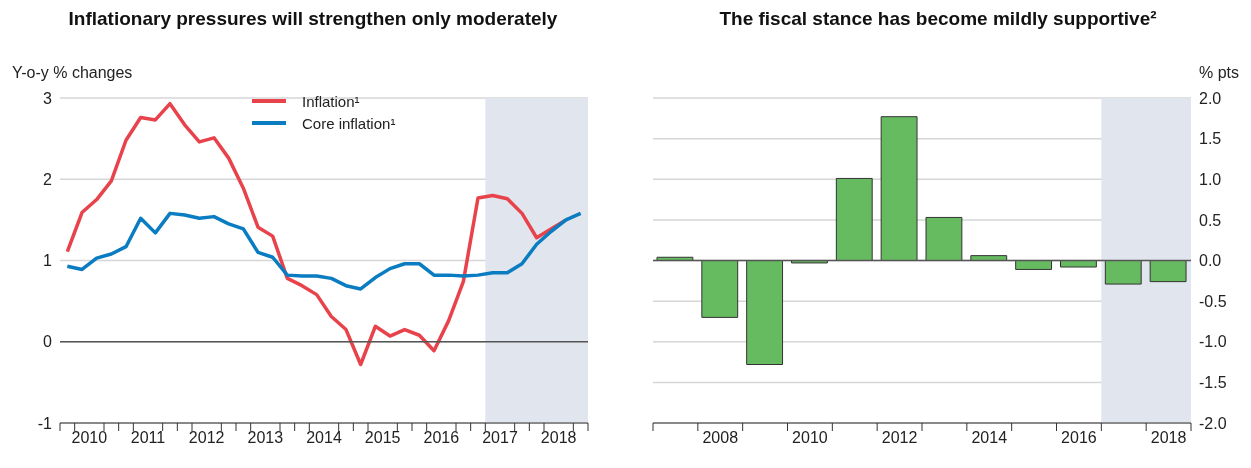 This screenshot has height=468, width=1251. I want to click on y2-tick-label: 0.5, so click(1210, 220).